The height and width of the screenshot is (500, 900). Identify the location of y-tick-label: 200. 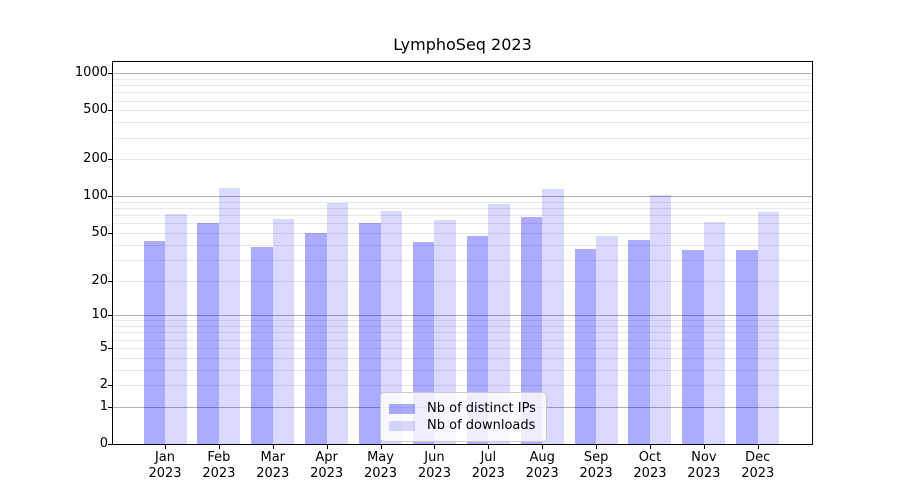
(95, 159).